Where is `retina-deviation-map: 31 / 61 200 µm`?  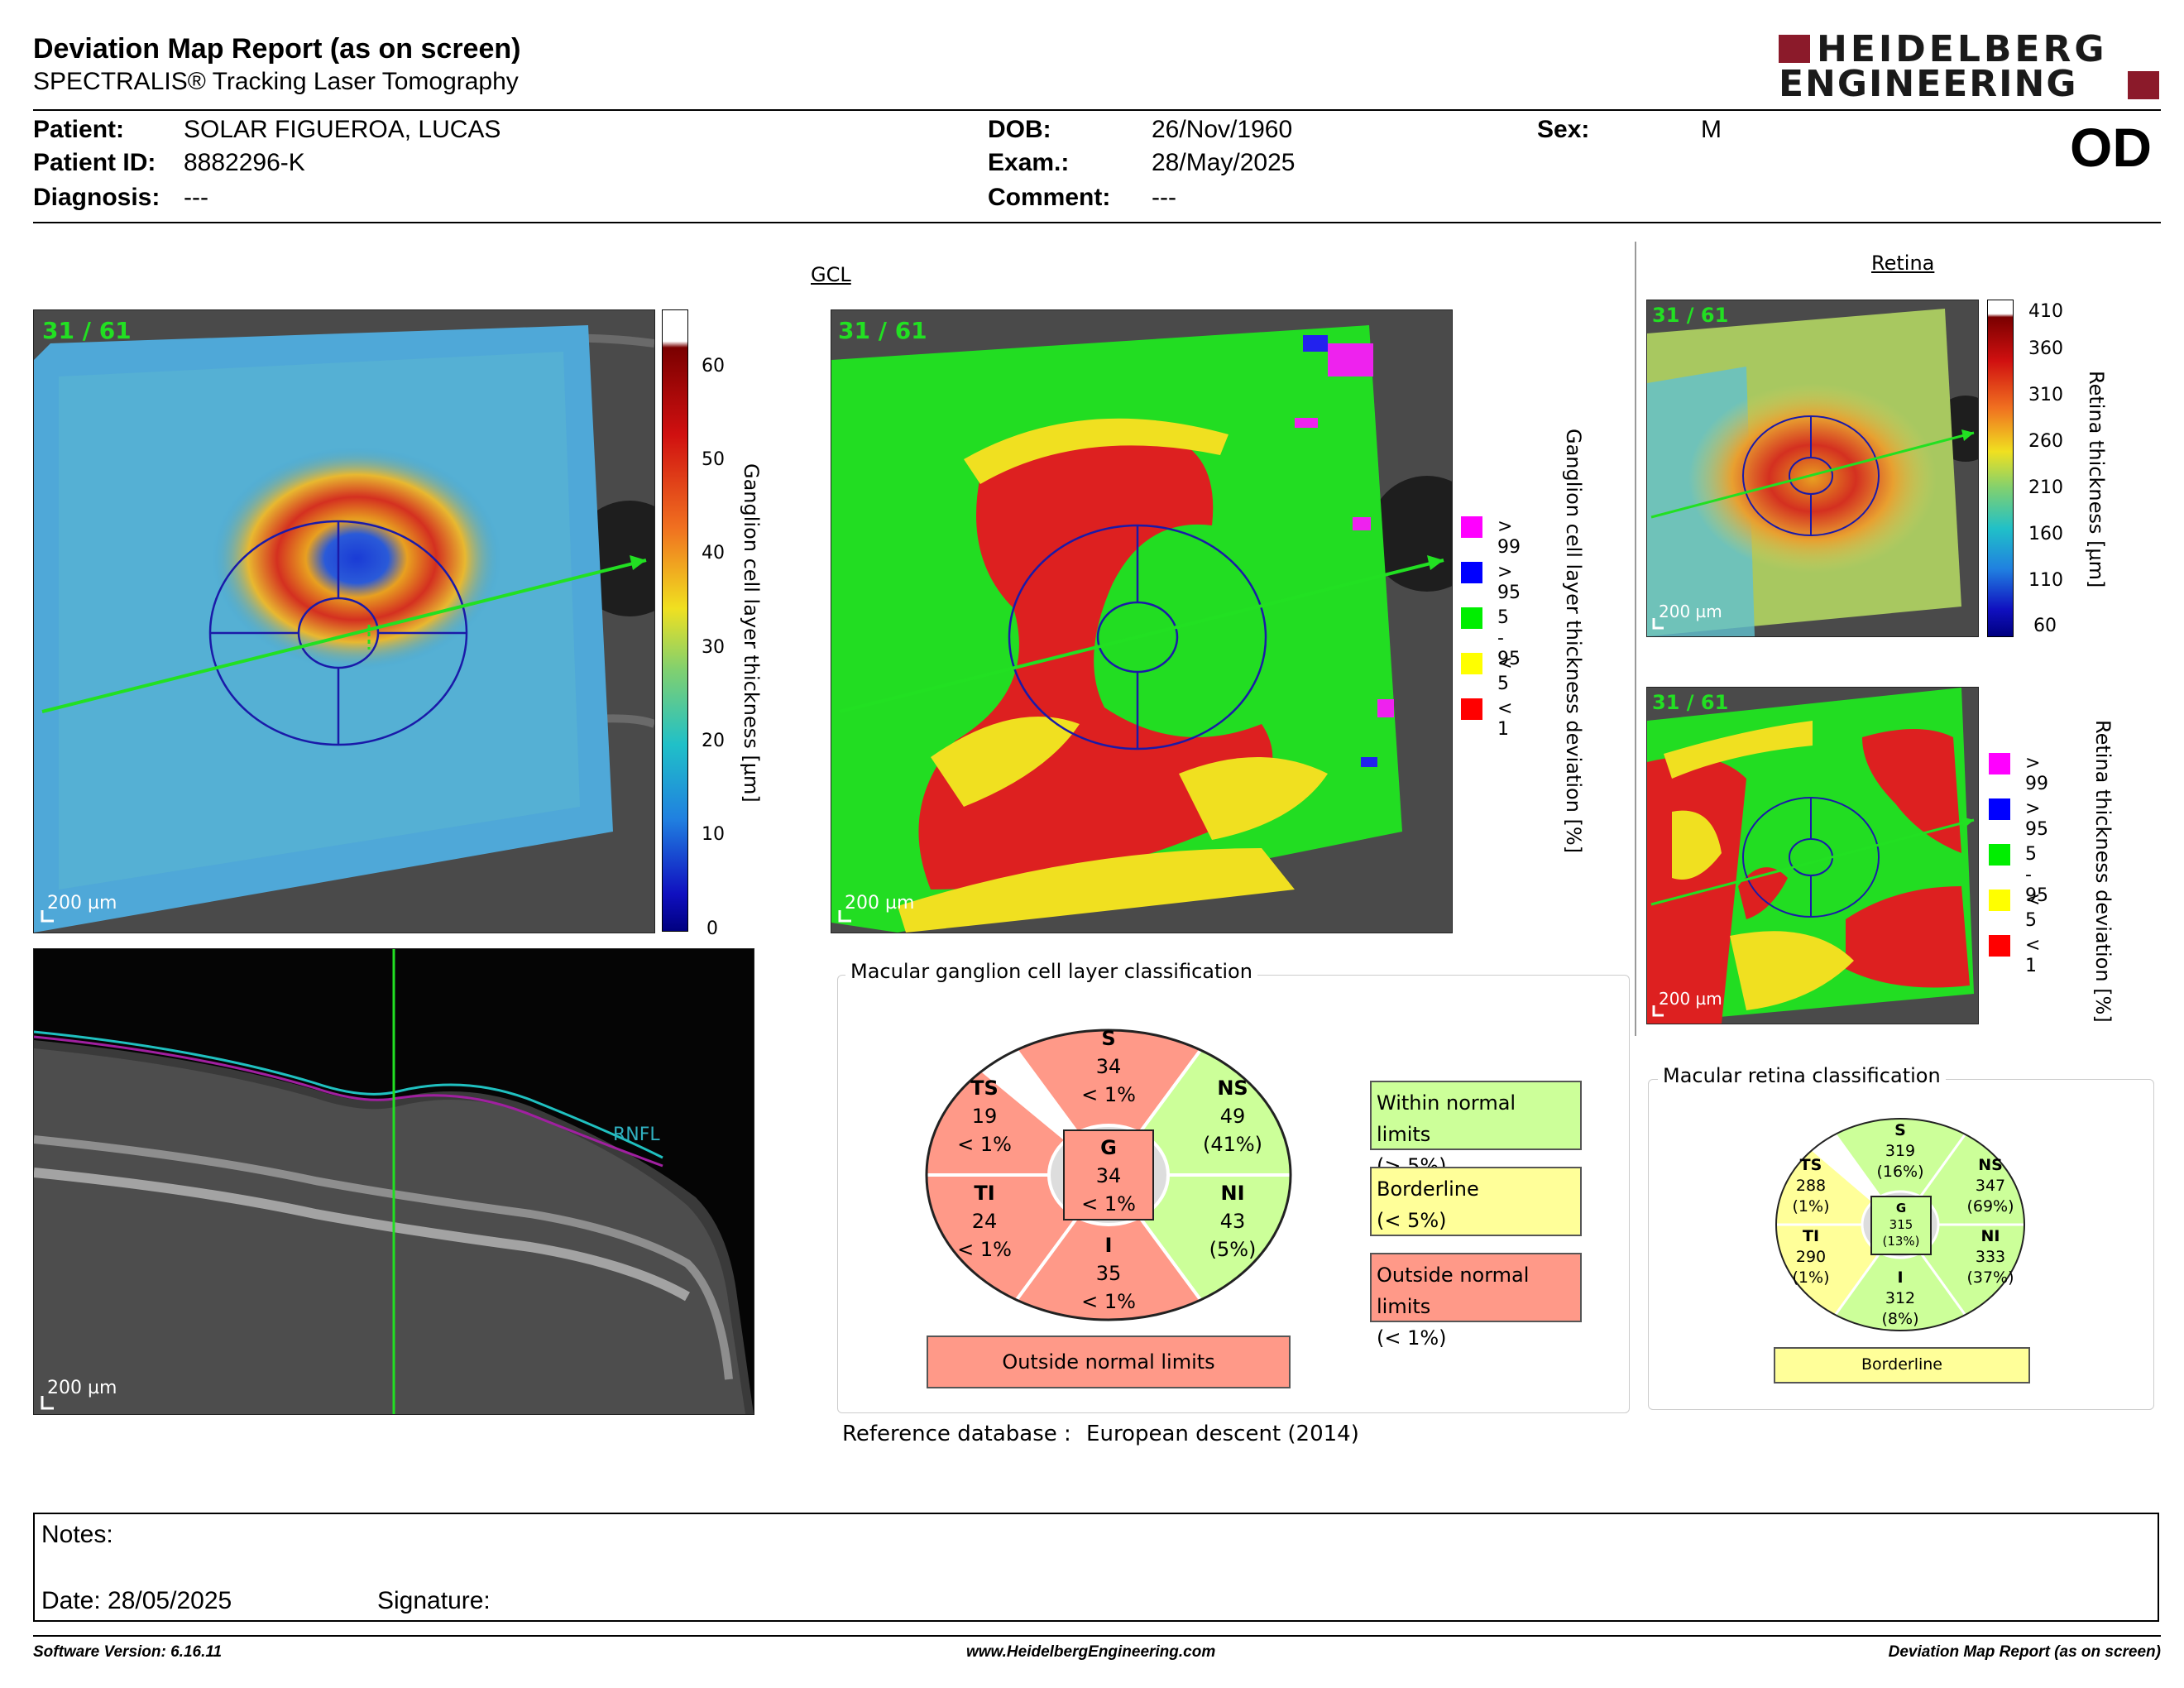 retina-deviation-map: 31 / 61 200 µm is located at coordinates (1812, 855).